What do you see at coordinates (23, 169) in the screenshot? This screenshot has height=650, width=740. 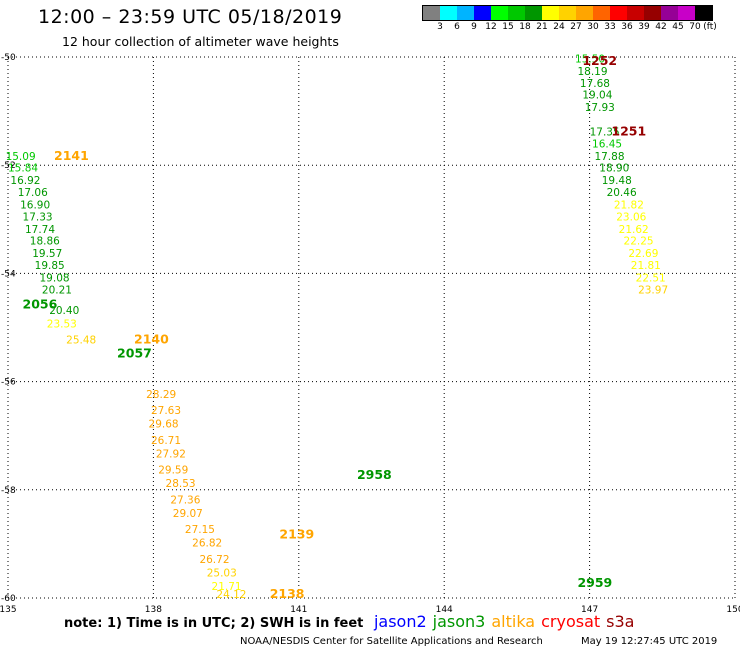 I see `swh-value-label: 15.84` at bounding box center [23, 169].